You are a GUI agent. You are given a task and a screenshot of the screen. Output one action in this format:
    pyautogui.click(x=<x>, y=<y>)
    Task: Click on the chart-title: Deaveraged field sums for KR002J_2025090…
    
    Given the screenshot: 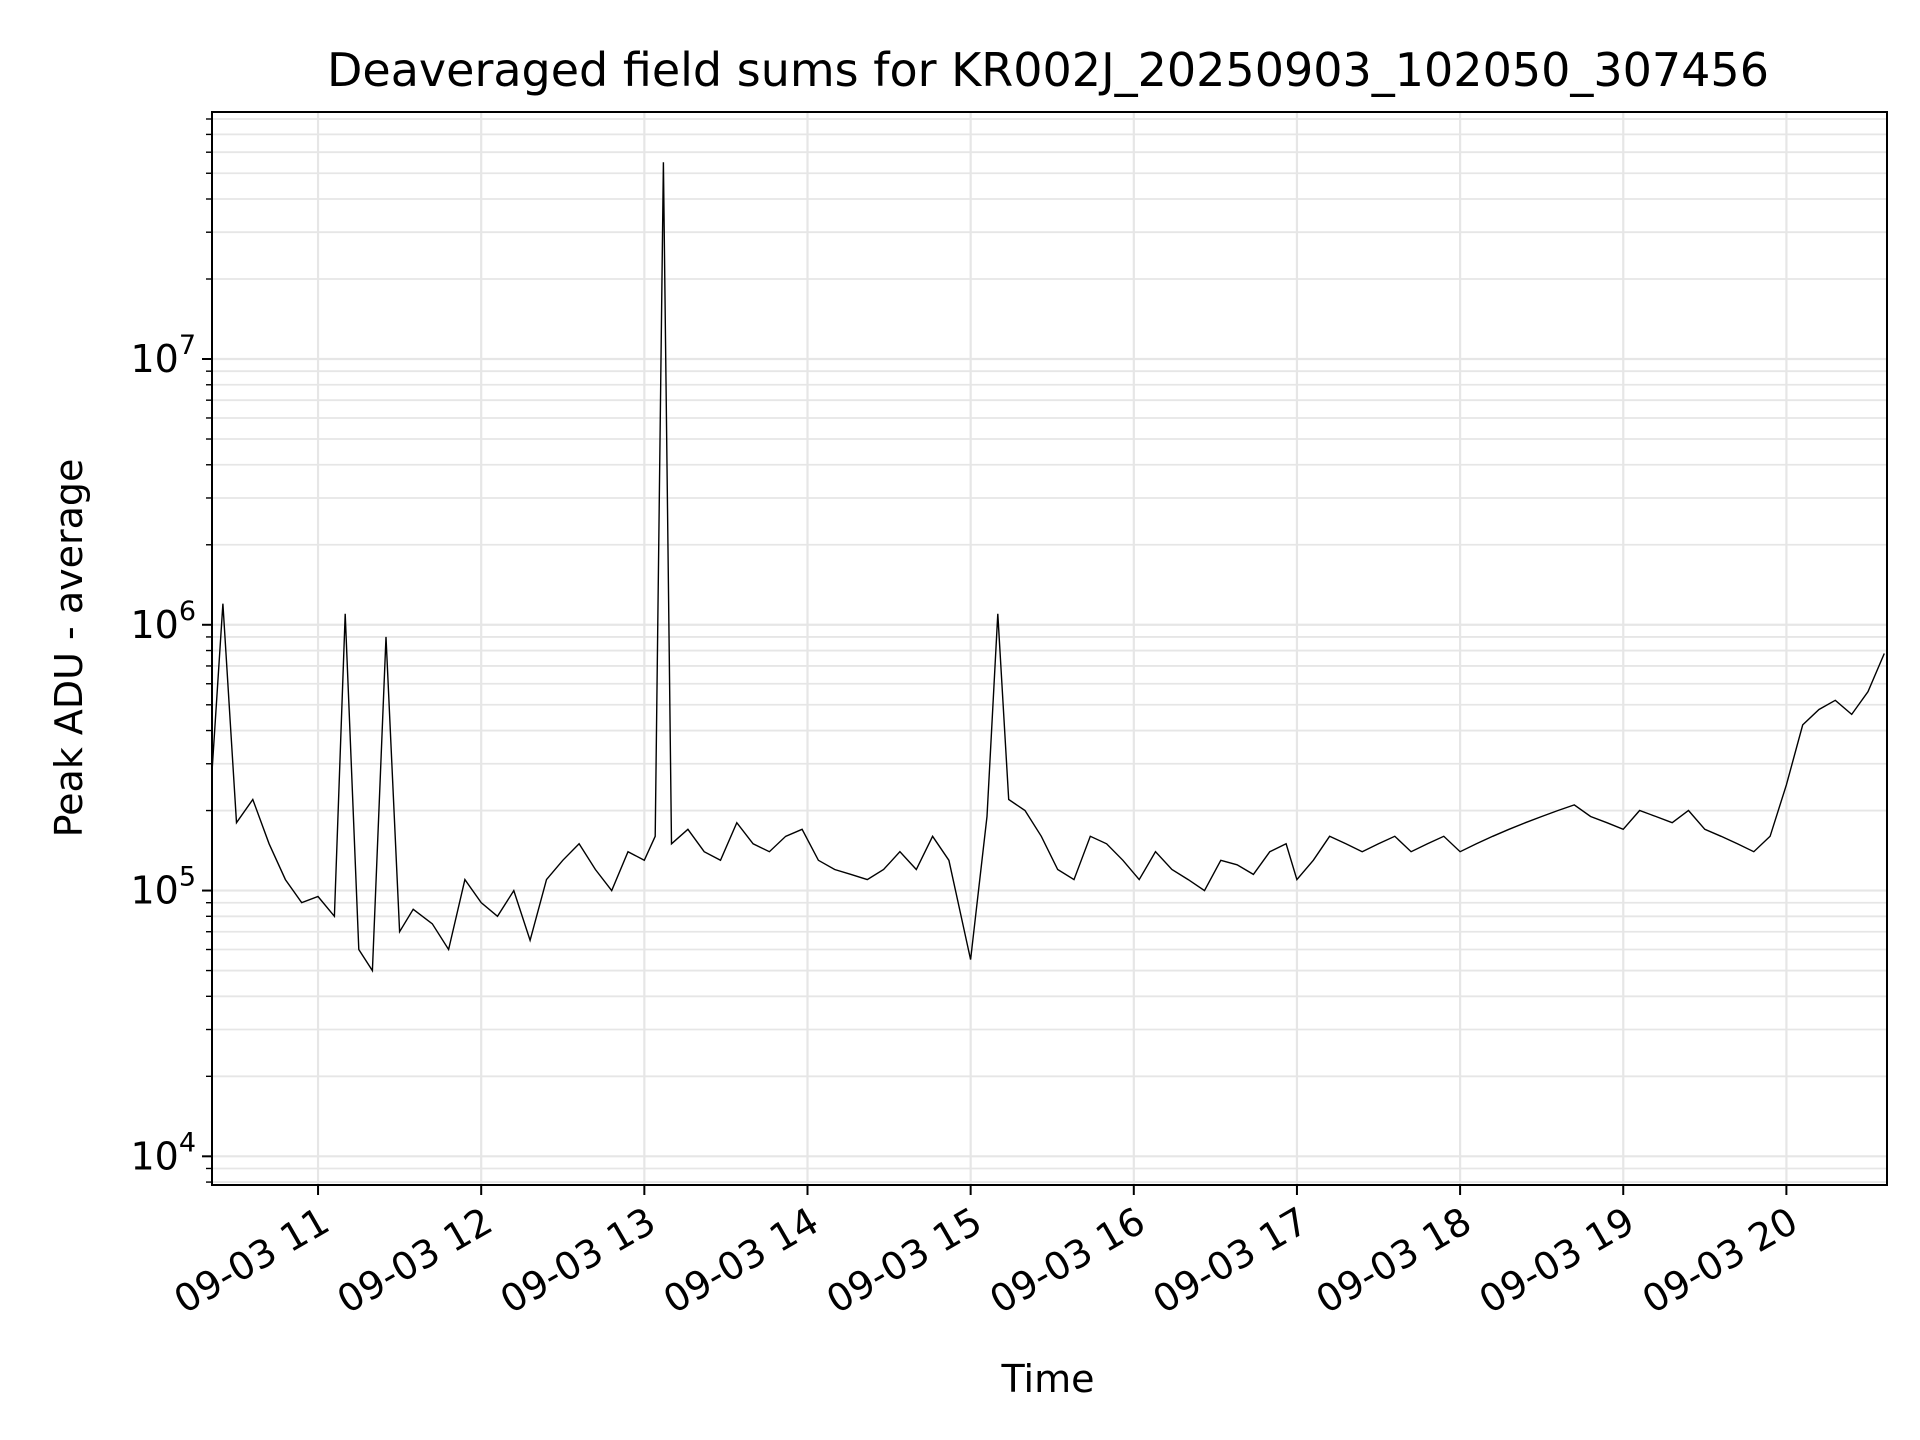 What is the action you would take?
    pyautogui.click(x=1048, y=70)
    